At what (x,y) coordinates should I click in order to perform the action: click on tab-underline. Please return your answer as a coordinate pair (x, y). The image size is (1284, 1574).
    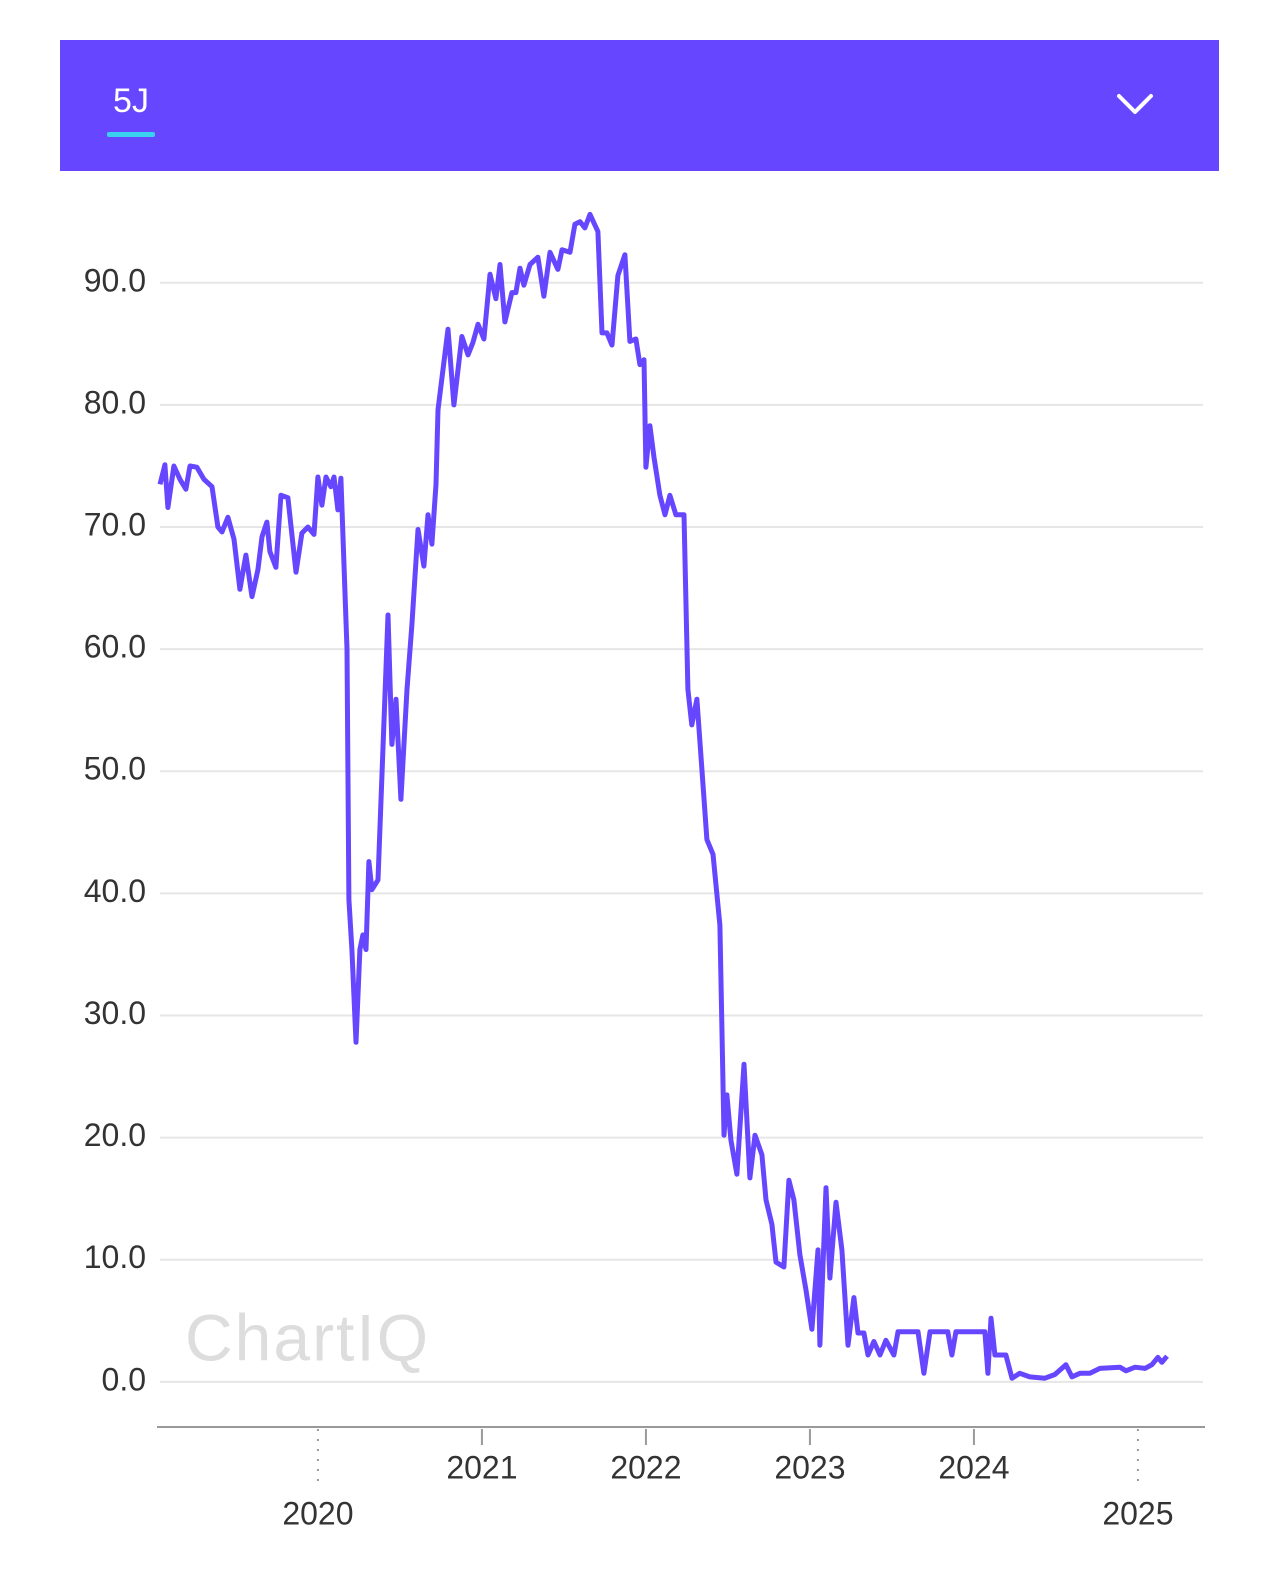
    Looking at the image, I should click on (131, 134).